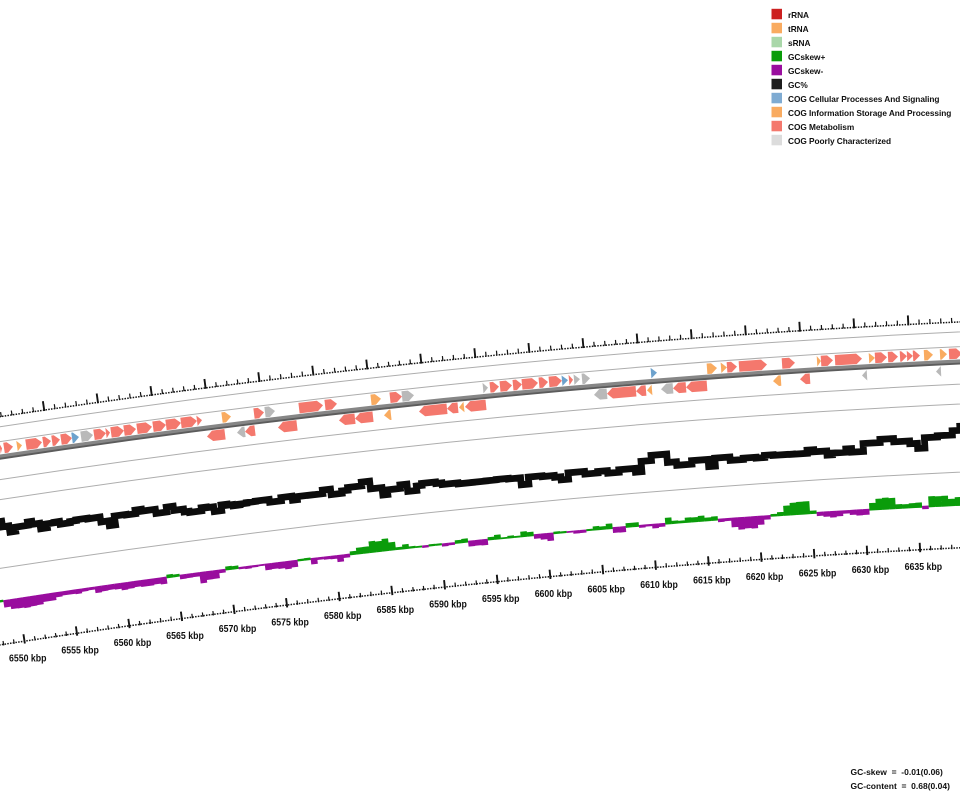 This screenshot has width=960, height=800. What do you see at coordinates (290, 623) in the screenshot?
I see `svg-text: 6575 kbp` at bounding box center [290, 623].